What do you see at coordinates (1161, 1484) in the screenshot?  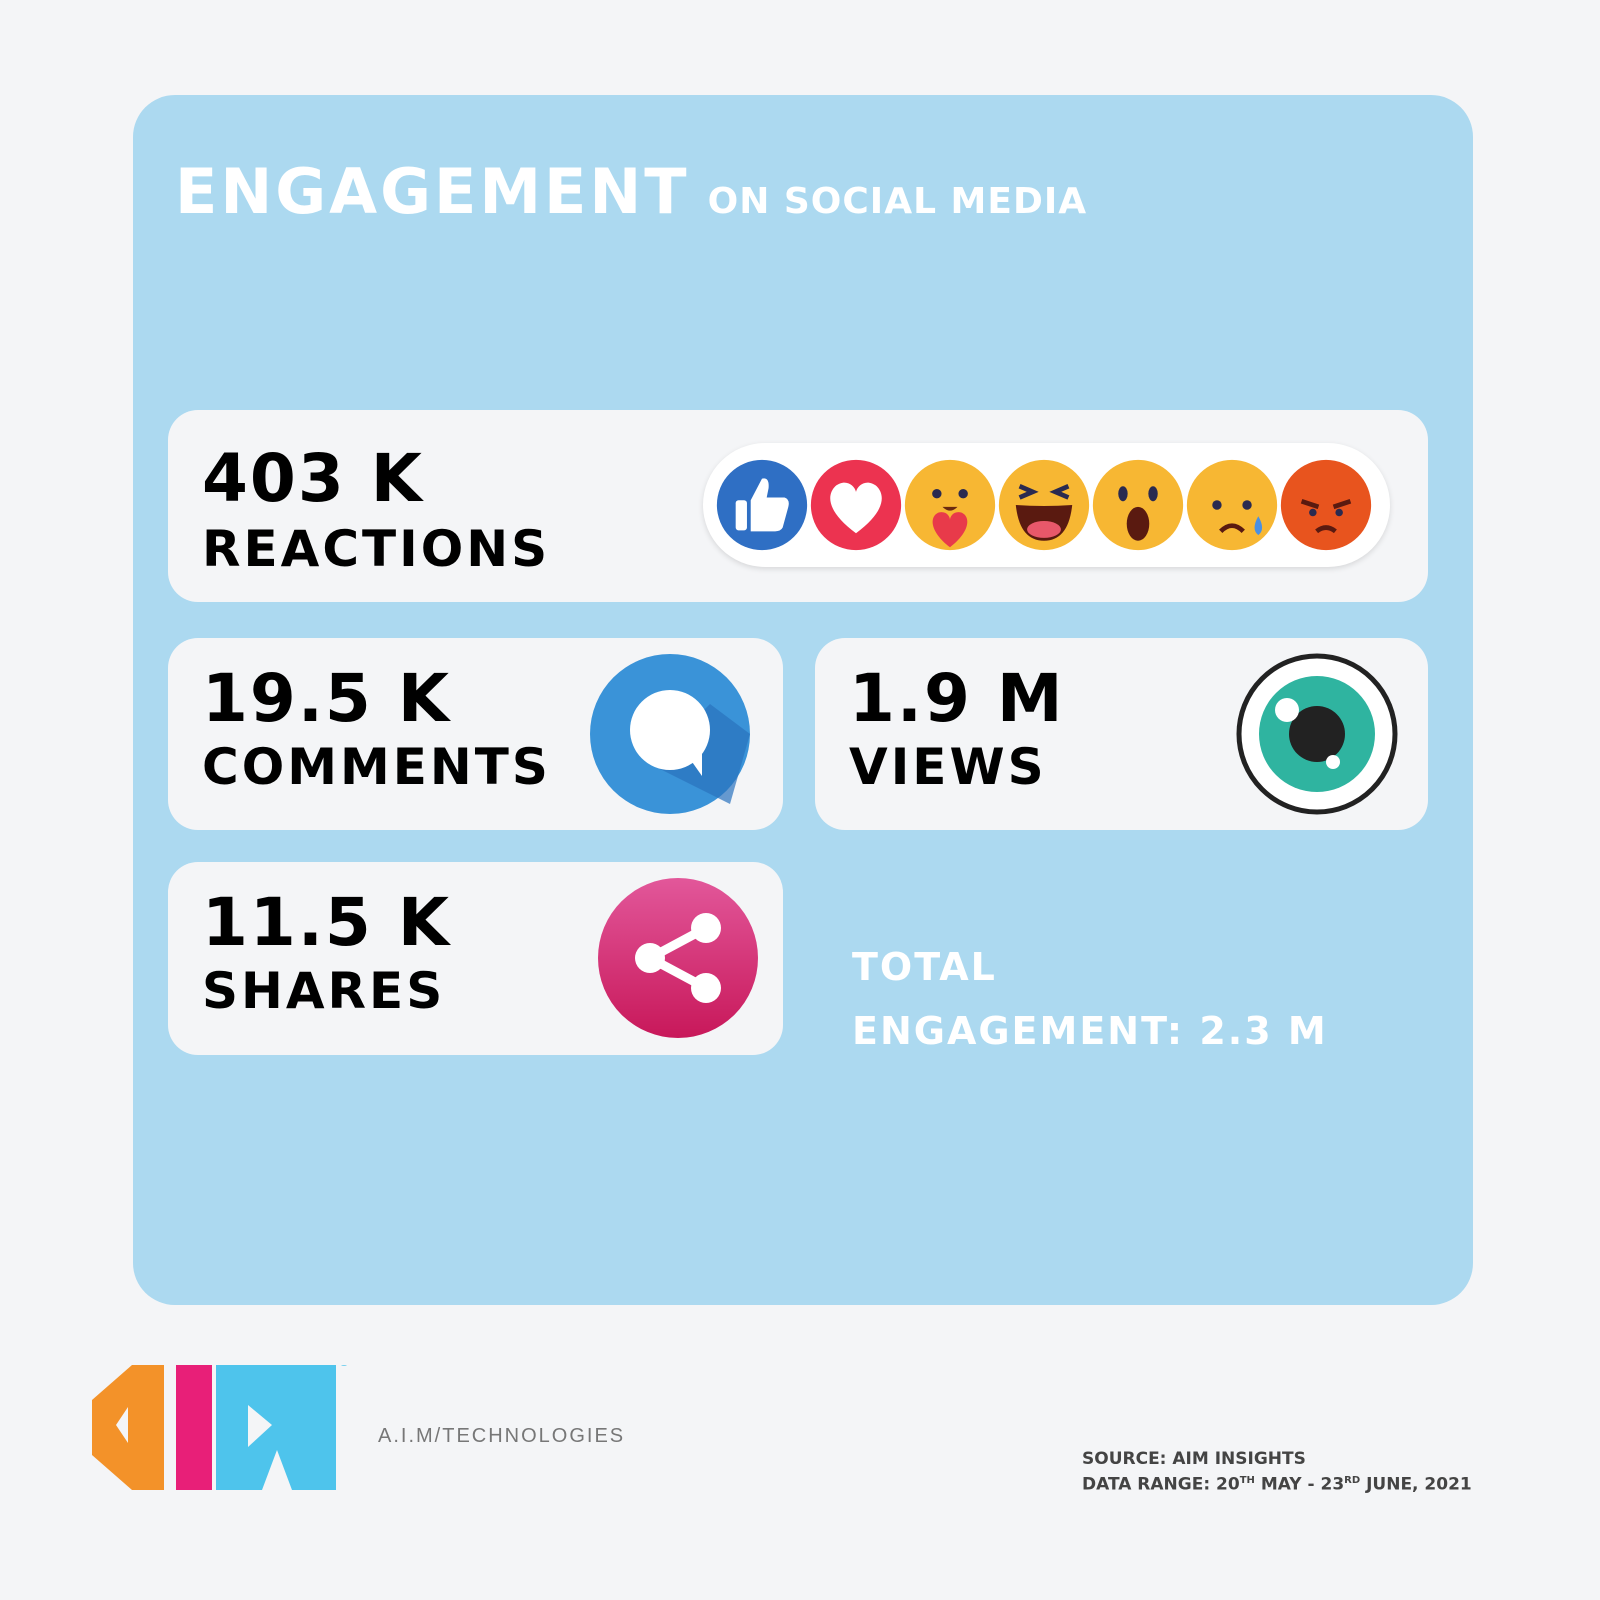 I see `range-prefix: DATA RANGE: 20` at bounding box center [1161, 1484].